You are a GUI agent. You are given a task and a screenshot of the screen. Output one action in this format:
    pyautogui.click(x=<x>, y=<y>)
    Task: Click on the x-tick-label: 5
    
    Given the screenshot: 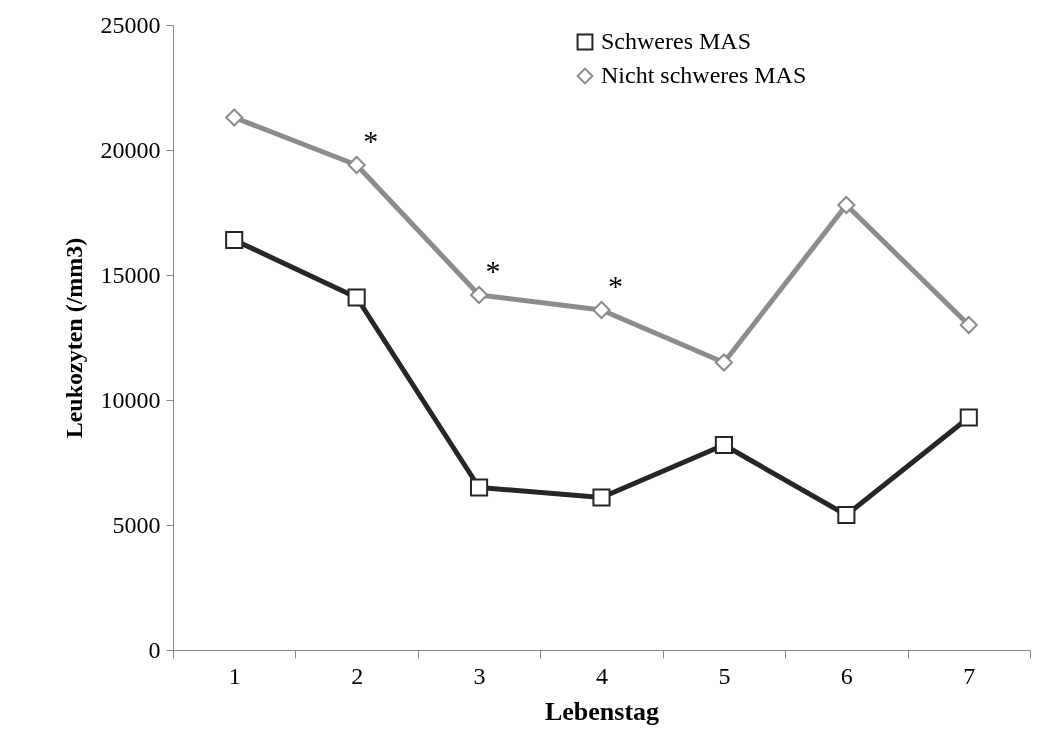 What is the action you would take?
    pyautogui.click(x=724, y=675)
    